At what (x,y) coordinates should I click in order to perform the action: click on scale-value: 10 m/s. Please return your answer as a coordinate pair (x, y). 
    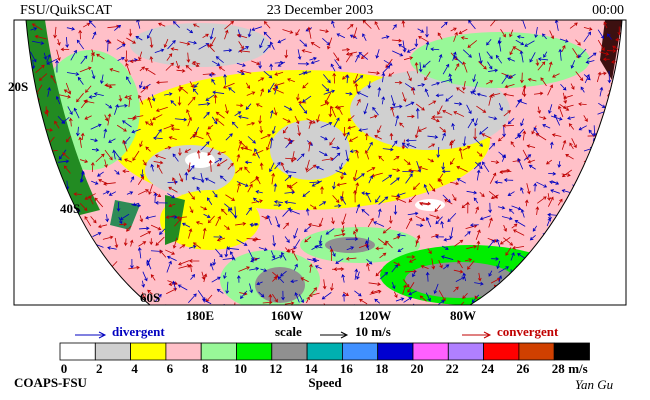
    Looking at the image, I should click on (373, 331).